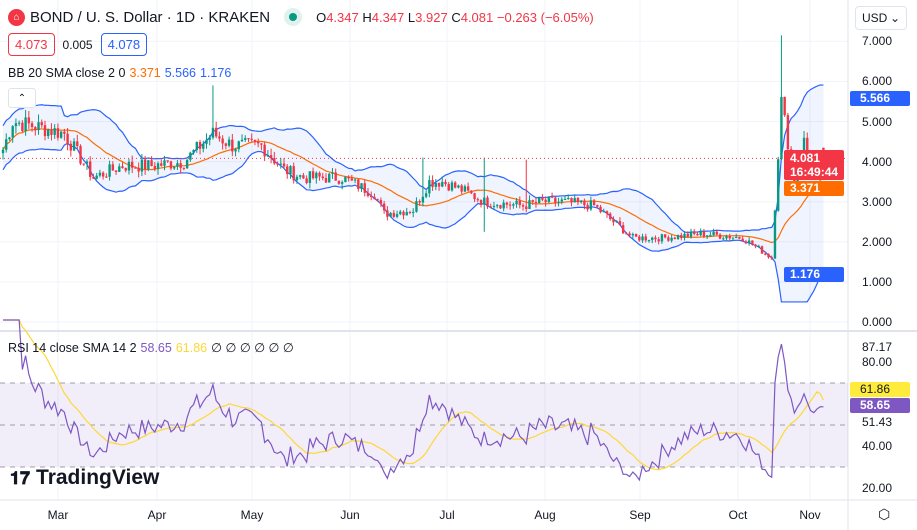 The image size is (917, 530). What do you see at coordinates (894, 18) in the screenshot?
I see `chevron-down-icon: ⌄` at bounding box center [894, 18].